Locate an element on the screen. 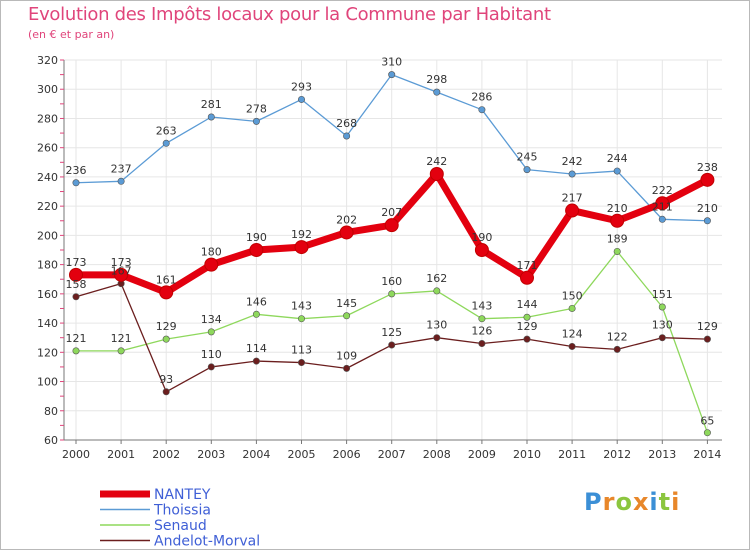  logo-letter: t is located at coordinates (665, 502).